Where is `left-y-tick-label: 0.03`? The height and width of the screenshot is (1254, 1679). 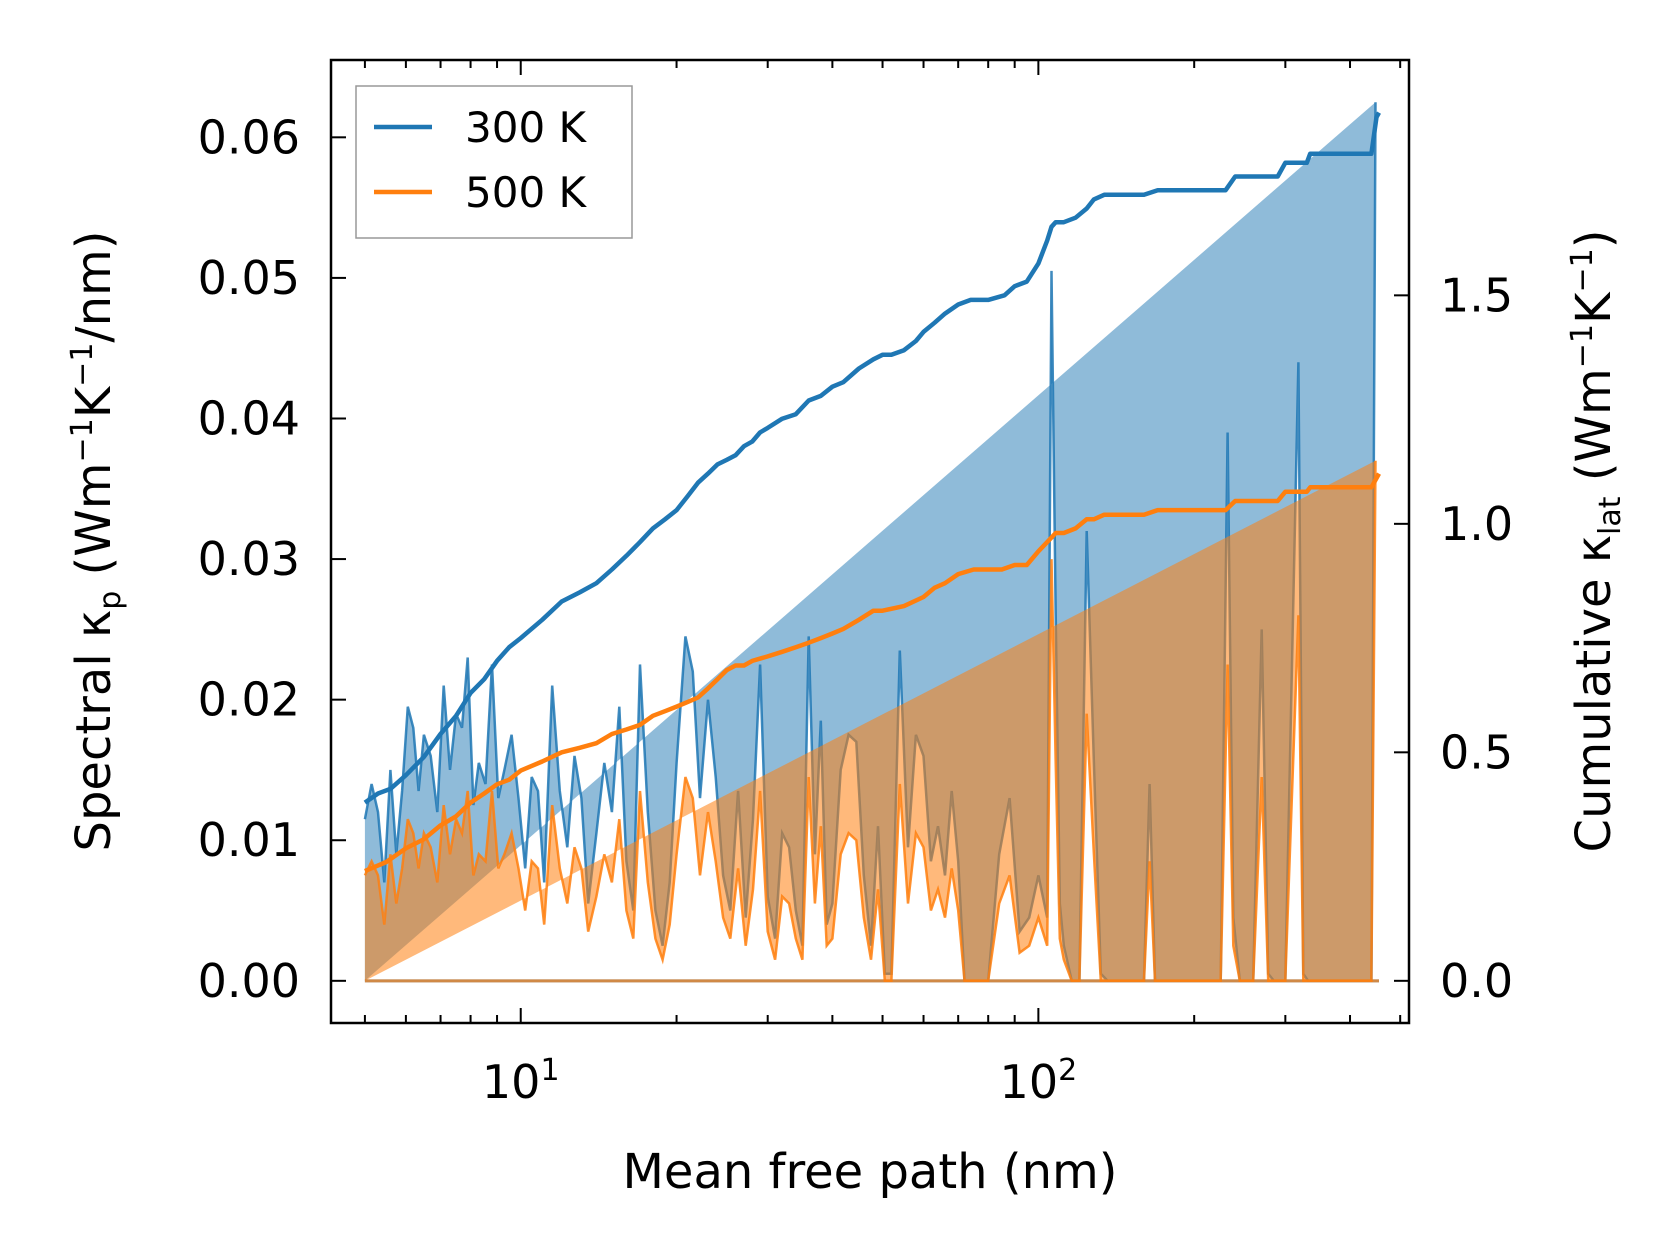 left-y-tick-label: 0.03 is located at coordinates (249, 559).